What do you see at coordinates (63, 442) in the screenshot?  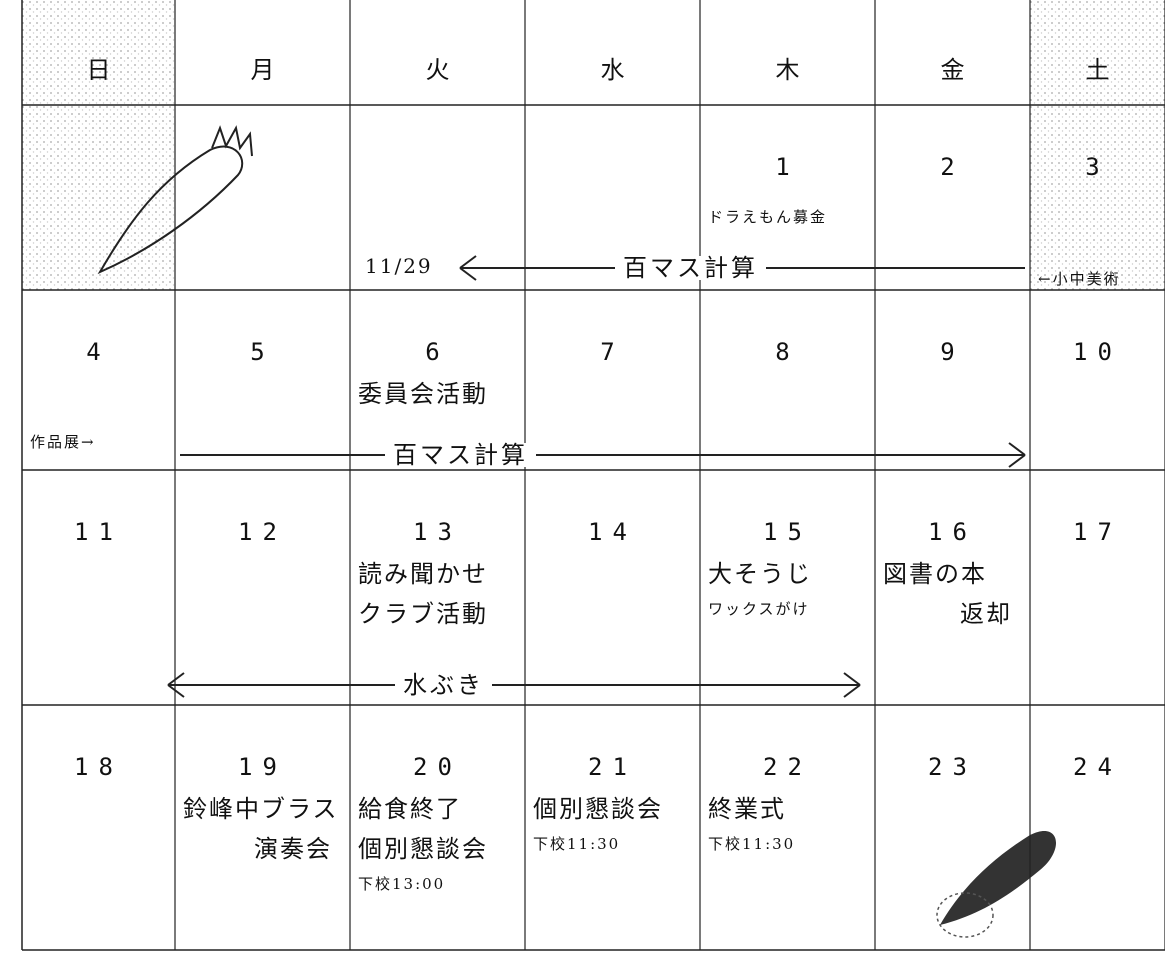 I see `event-text: 作品展→` at bounding box center [63, 442].